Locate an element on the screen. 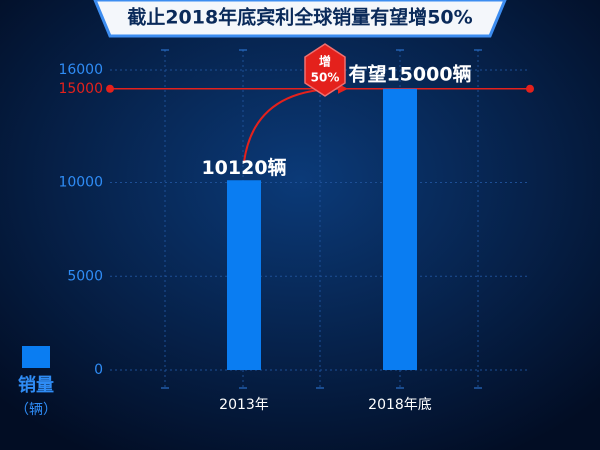 The height and width of the screenshot is (450, 600). value-label: 10120辆 is located at coordinates (243, 167).